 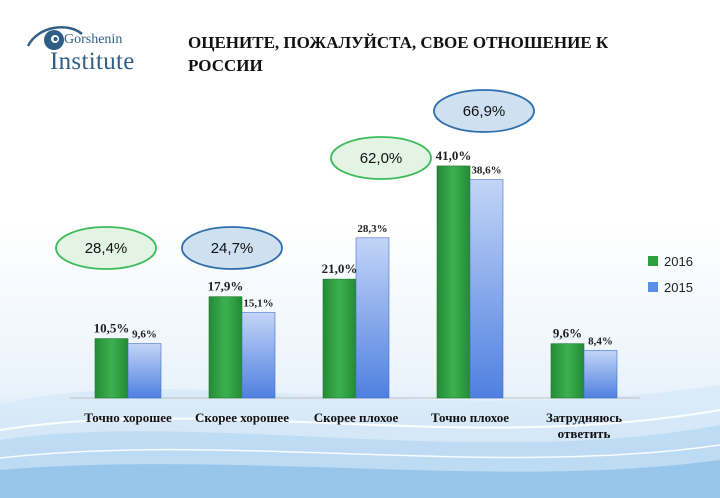 I want to click on annotation-text-1: 28,4%, so click(x=106, y=248).